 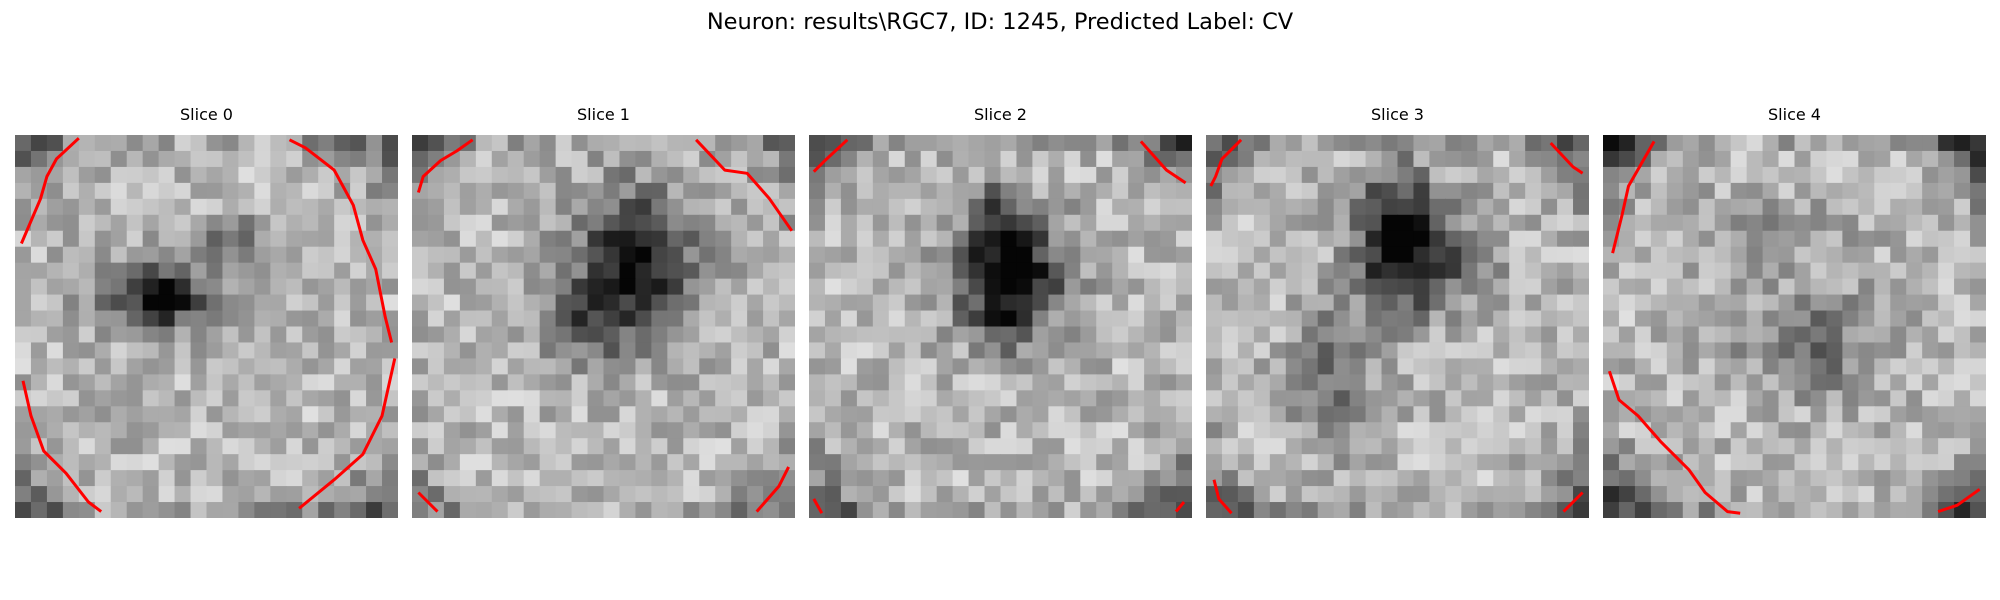 I want to click on slice-title: Slice 3, so click(x=1397, y=114).